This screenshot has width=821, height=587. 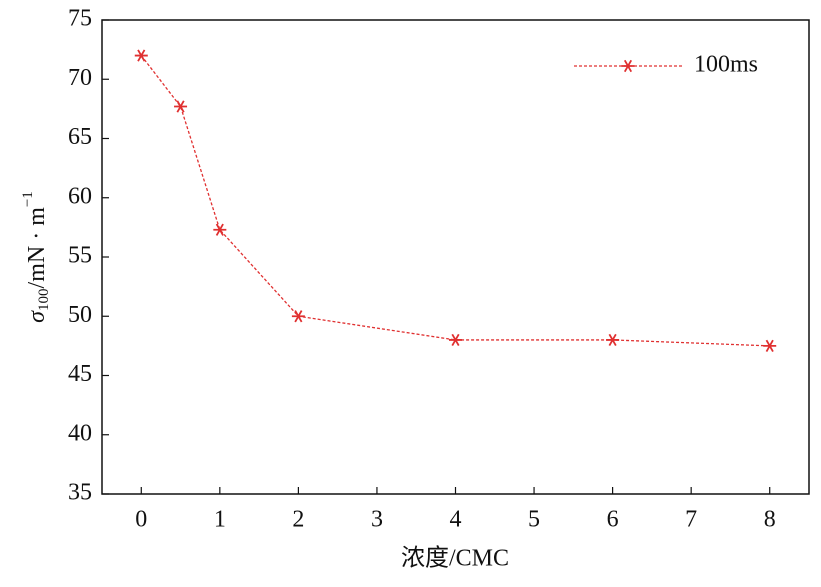 I want to click on y-tick-label: 40, so click(x=80, y=433).